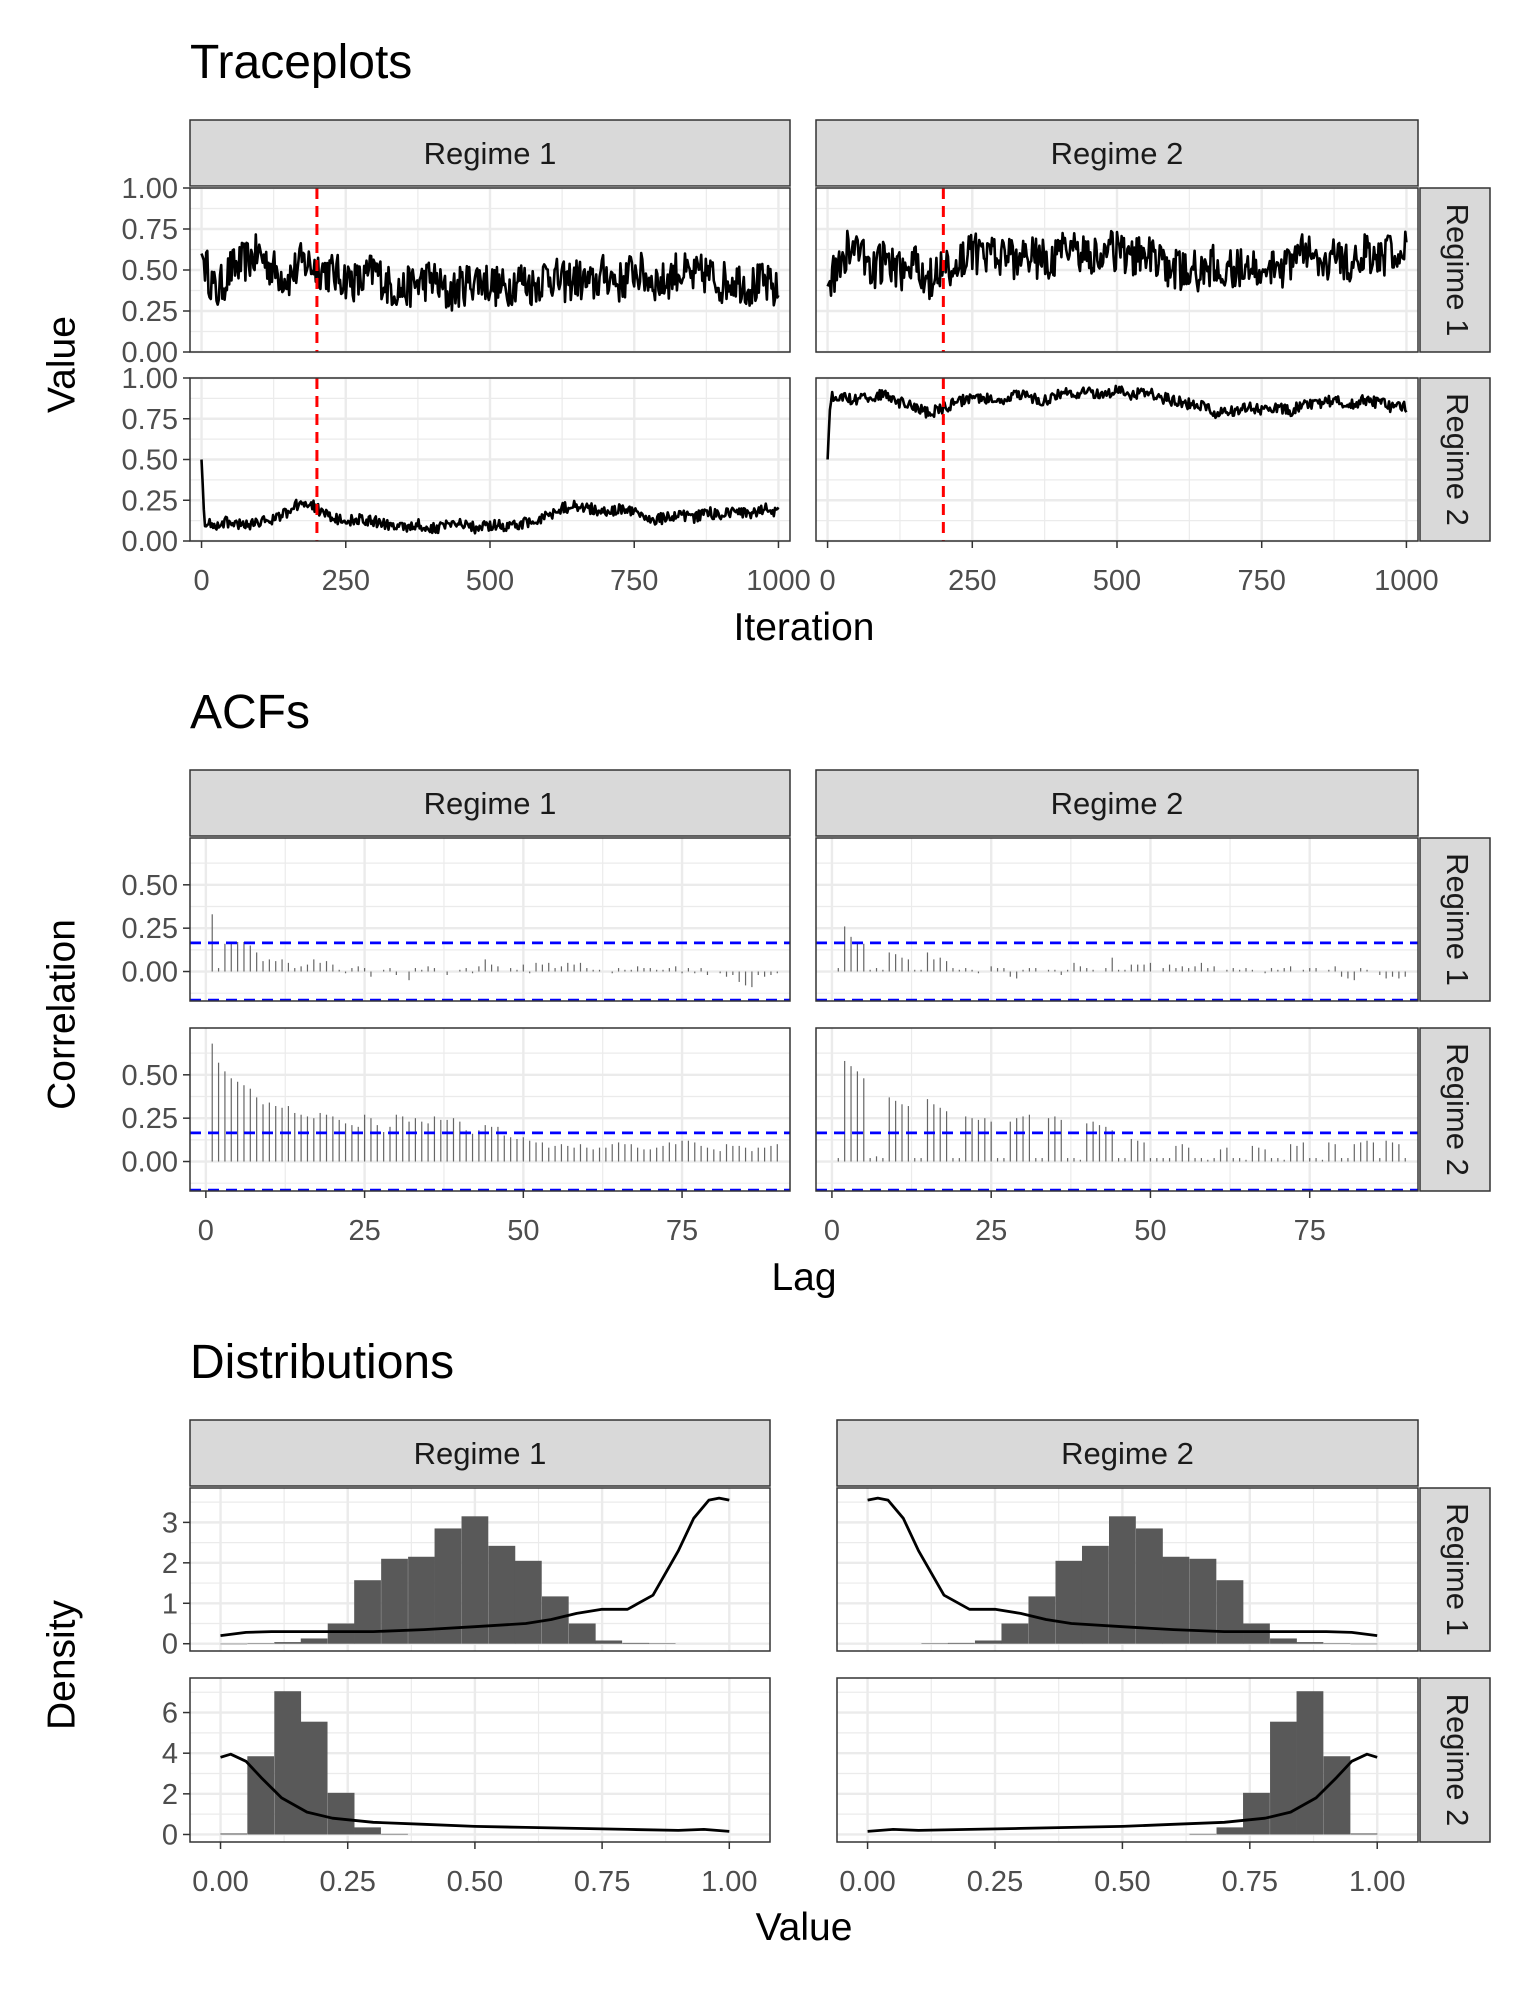 This screenshot has width=1535, height=1996. I want to click on chart-title: Traceplots, so click(301, 62).